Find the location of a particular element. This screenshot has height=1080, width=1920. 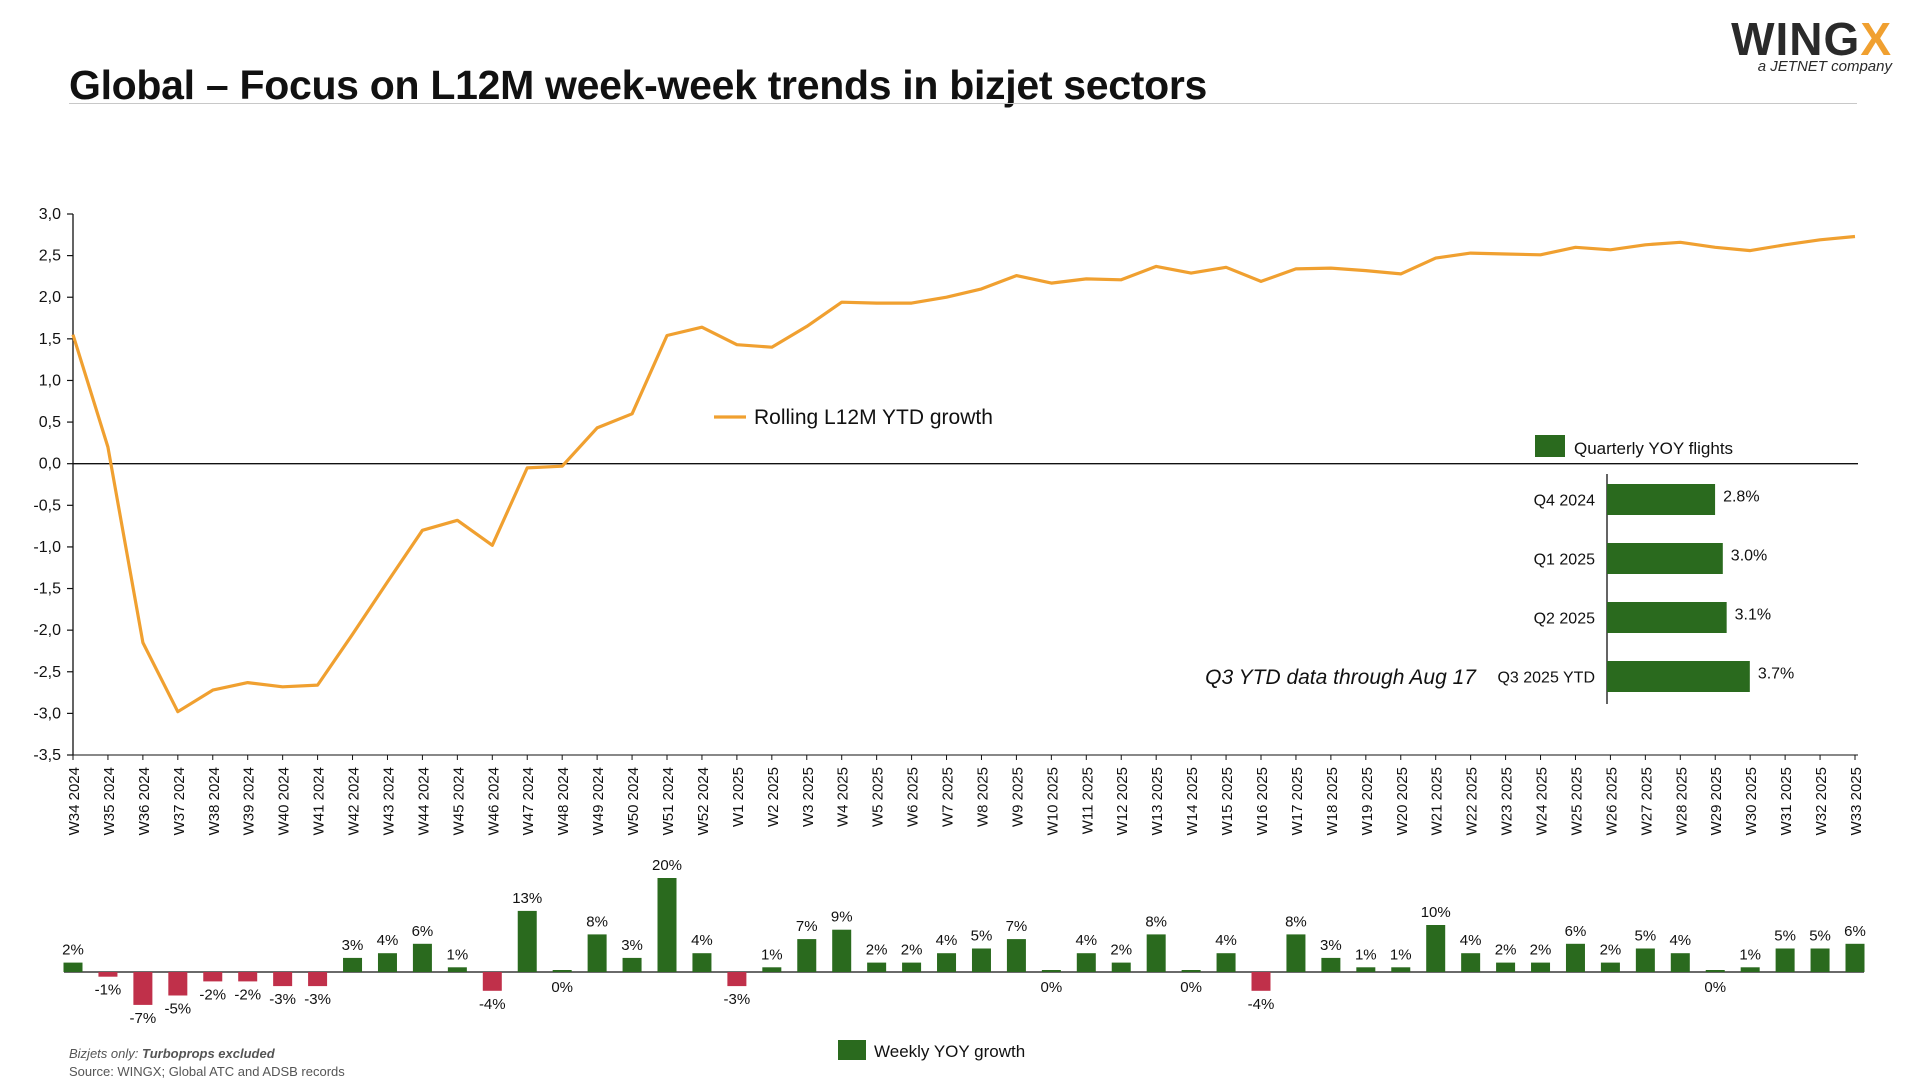

y-tick-label: -3,5 is located at coordinates (47, 755).